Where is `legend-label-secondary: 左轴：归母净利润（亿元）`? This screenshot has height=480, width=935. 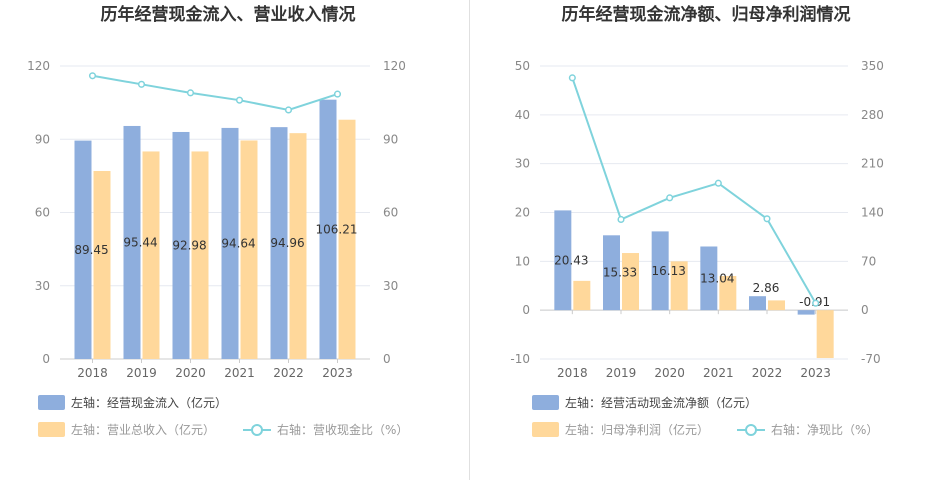 legend-label-secondary: 左轴：归母净利润（亿元） is located at coordinates (637, 429).